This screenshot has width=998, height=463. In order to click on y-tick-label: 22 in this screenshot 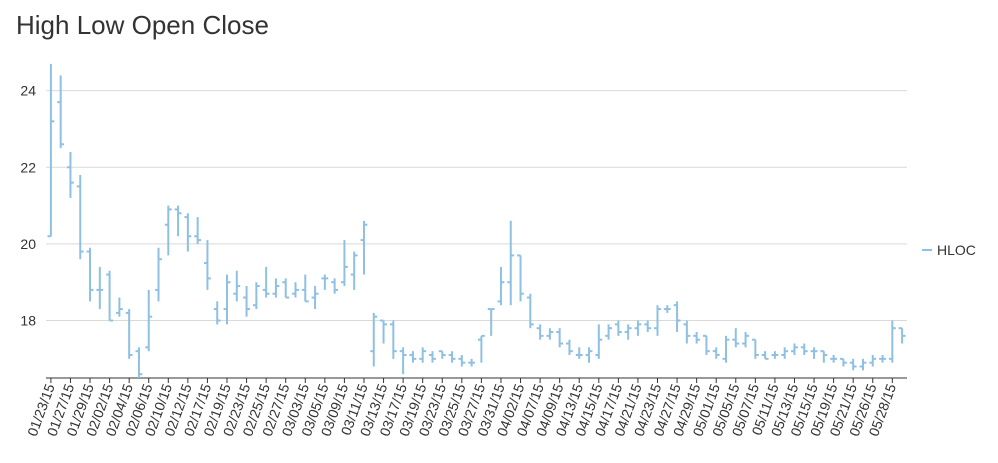, I will do `click(28, 167)`.